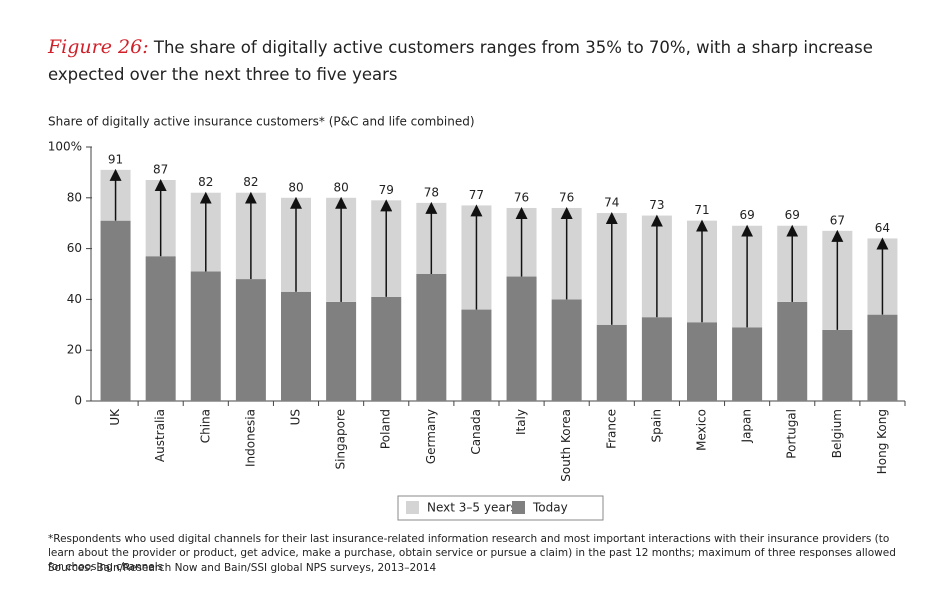 The image size is (950, 609). What do you see at coordinates (566, 445) in the screenshot?
I see `x-tick-label: South Korea` at bounding box center [566, 445].